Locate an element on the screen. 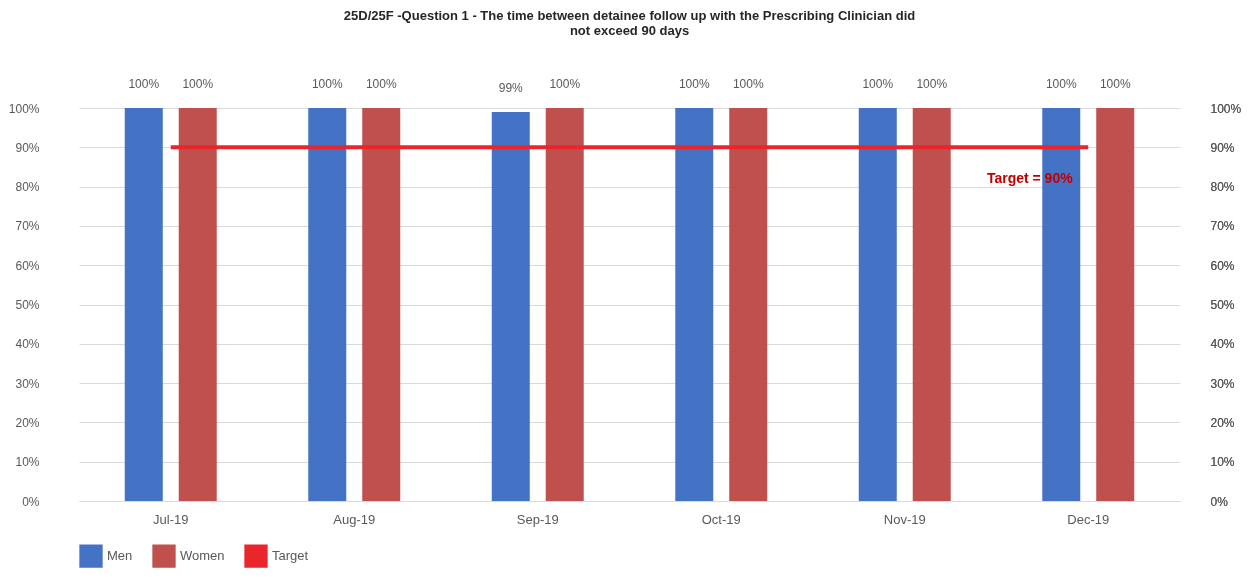 The image size is (1249, 587). y2-tick-label: 20% is located at coordinates (1222, 422).